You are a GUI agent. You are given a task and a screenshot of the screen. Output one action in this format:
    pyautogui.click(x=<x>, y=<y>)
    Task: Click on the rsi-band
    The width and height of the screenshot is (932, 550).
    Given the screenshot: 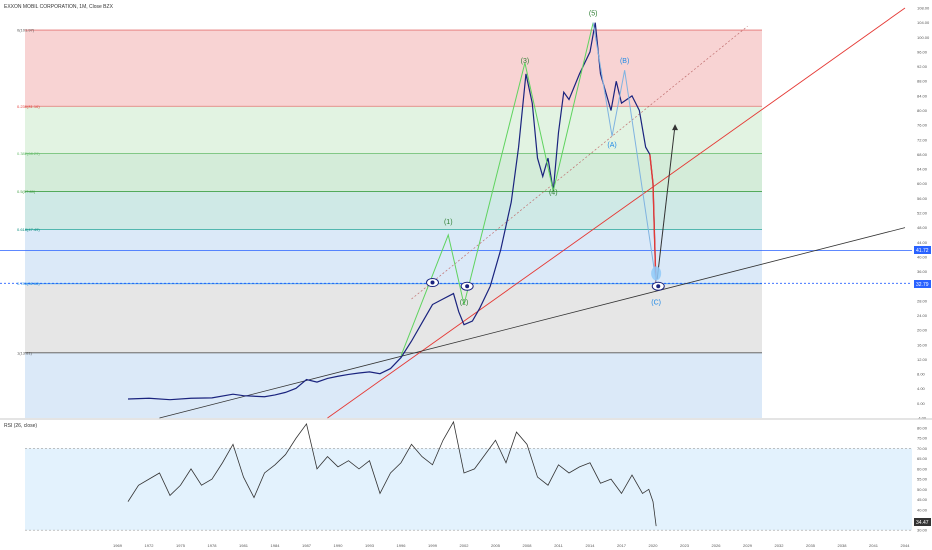 What is the action you would take?
    pyautogui.click(x=468, y=489)
    